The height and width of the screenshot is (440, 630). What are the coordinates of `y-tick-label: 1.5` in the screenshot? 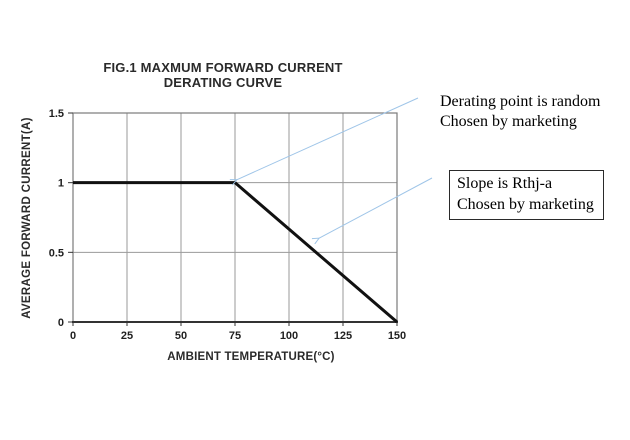 It's located at (56, 114).